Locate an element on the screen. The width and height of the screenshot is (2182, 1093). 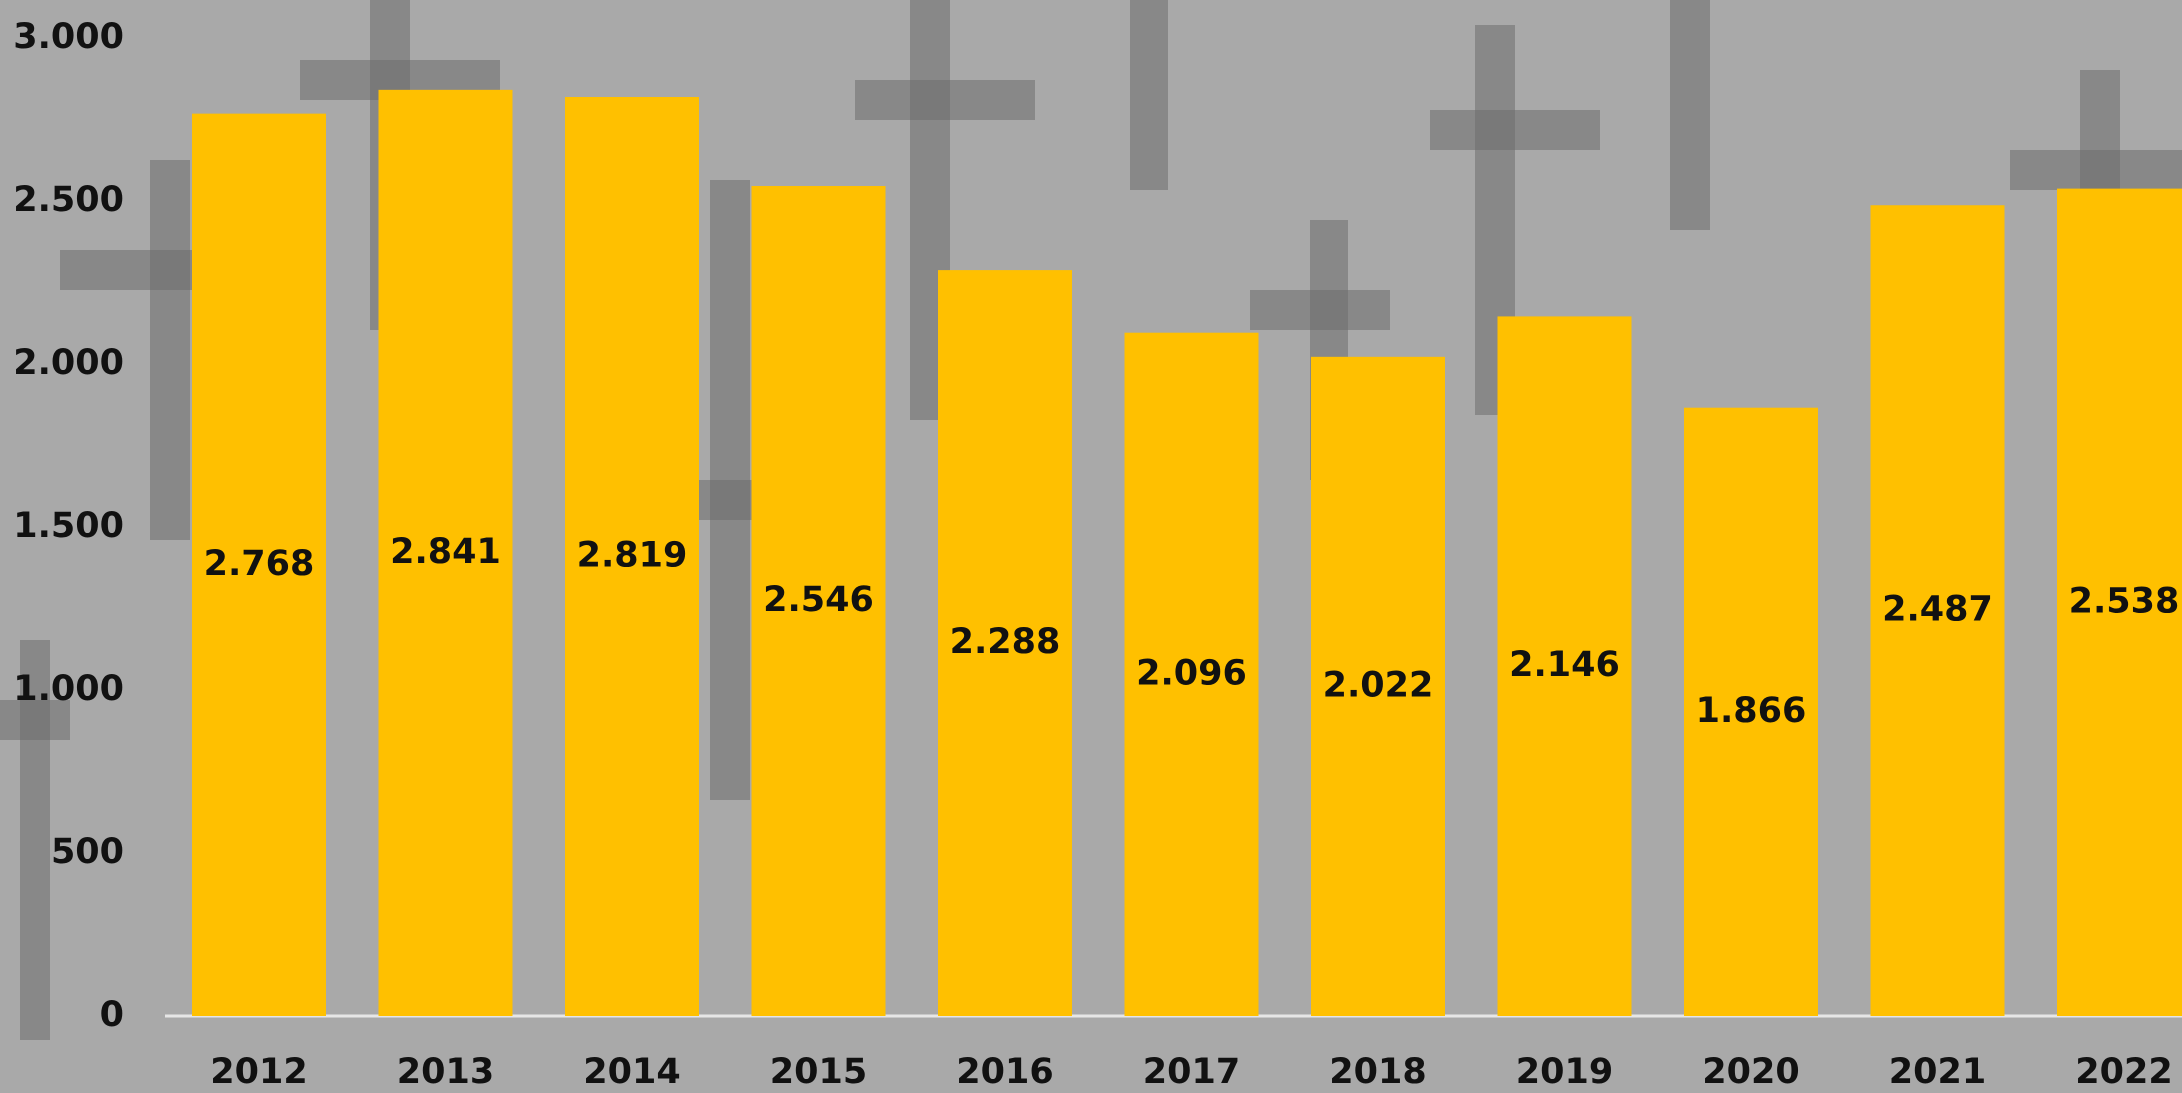
value-label: 2.538 is located at coordinates (2124, 601).